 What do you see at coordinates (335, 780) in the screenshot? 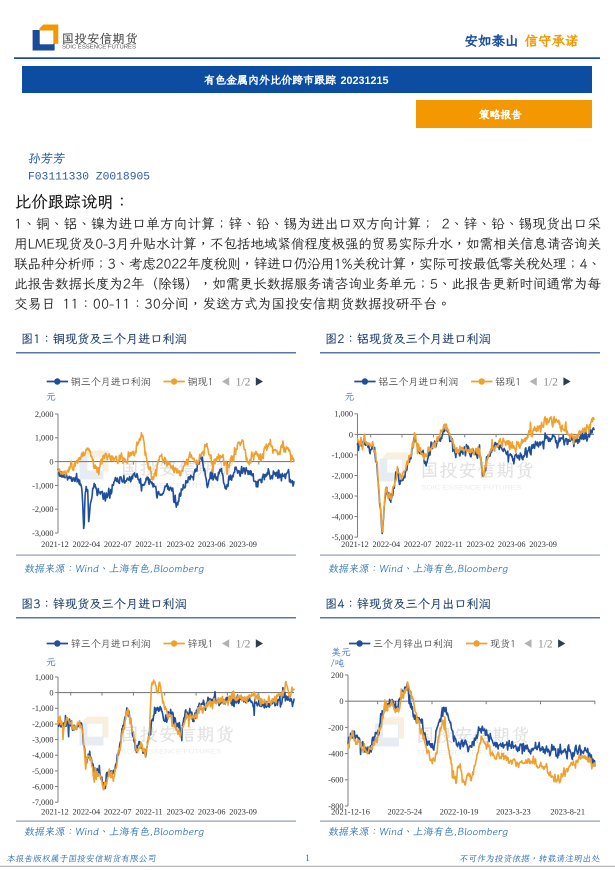
I see `svg-text: -600` at bounding box center [335, 780].